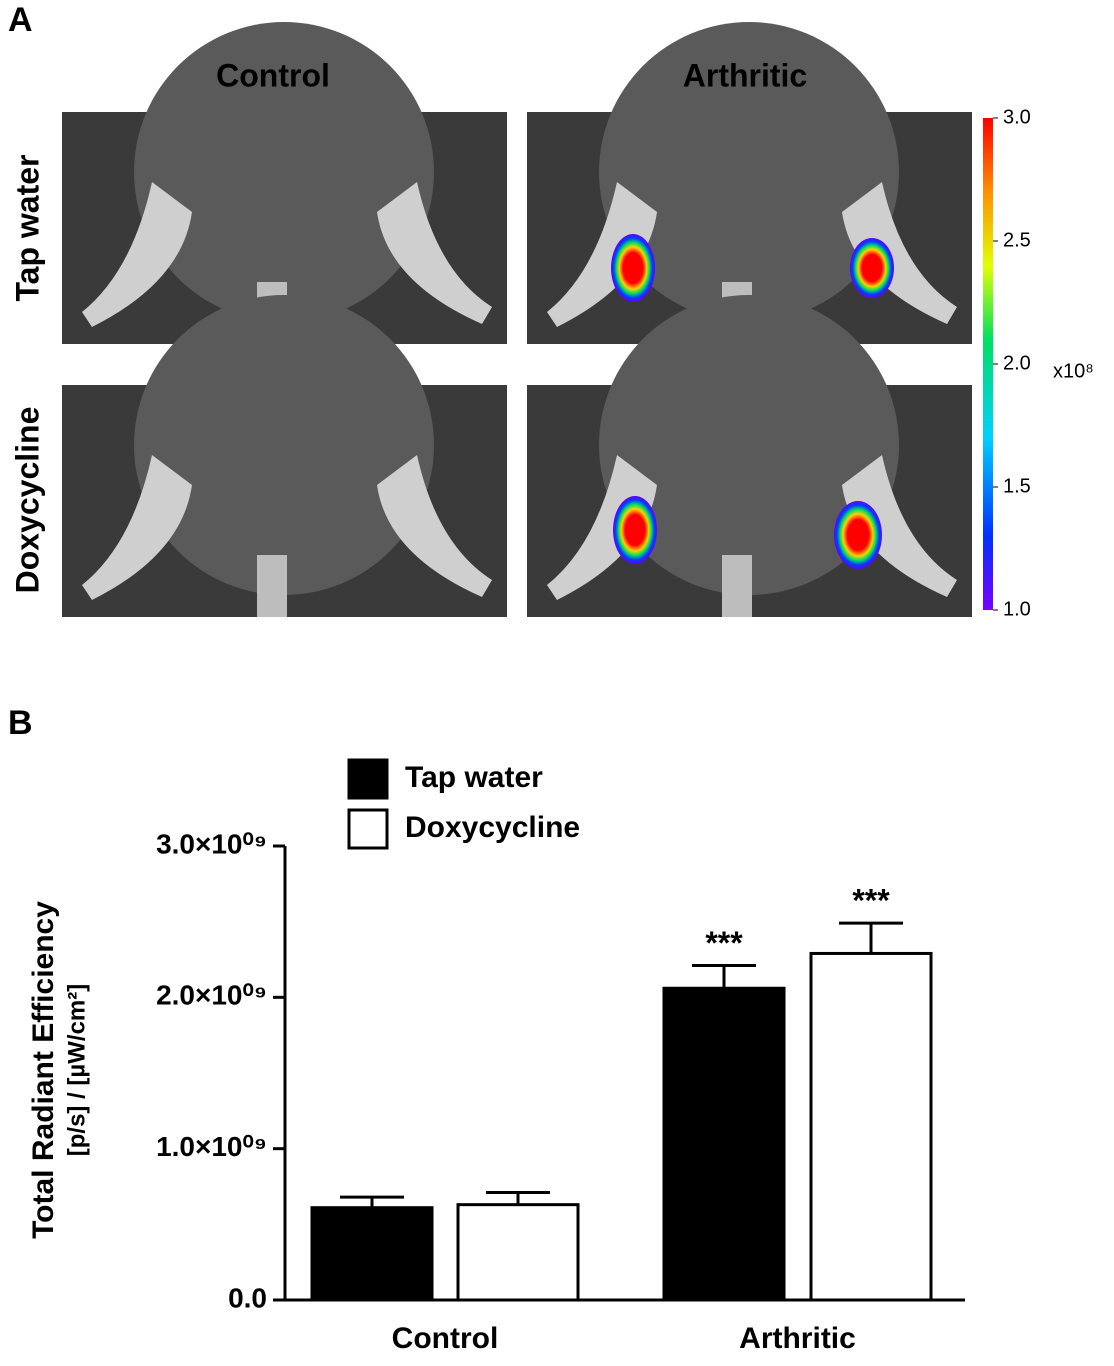 The height and width of the screenshot is (1366, 1114). What do you see at coordinates (247, 1297) in the screenshot?
I see `y-tick-label: 0.0` at bounding box center [247, 1297].